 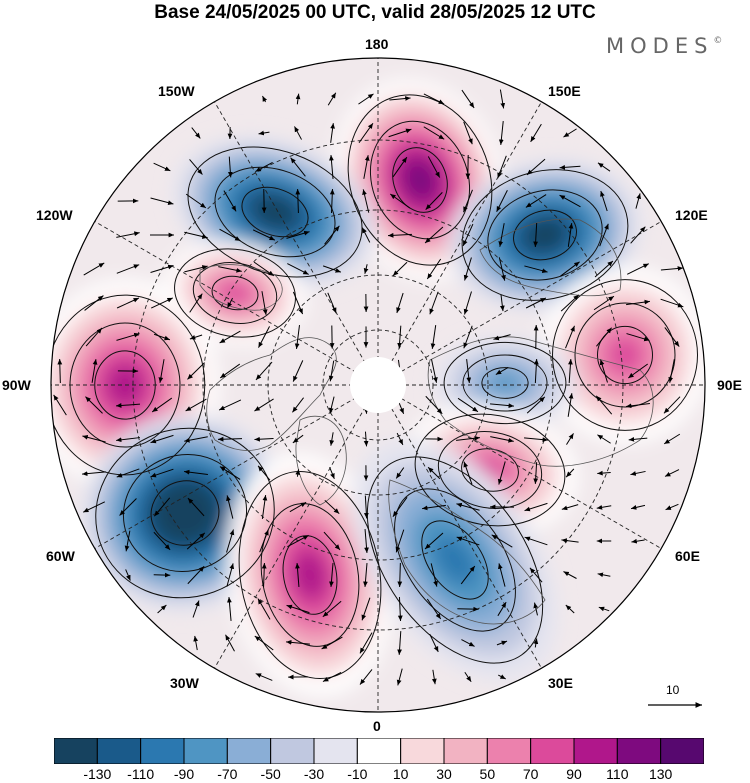 I want to click on colorbar, so click(x=379, y=751).